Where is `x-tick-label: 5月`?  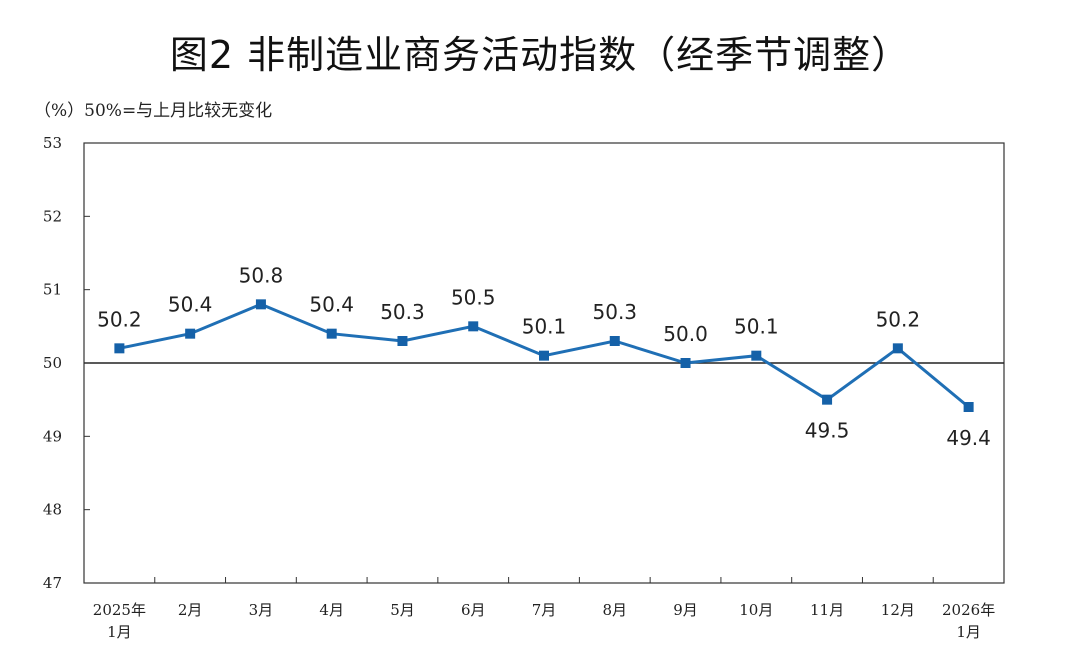
x-tick-label: 5月 is located at coordinates (402, 610).